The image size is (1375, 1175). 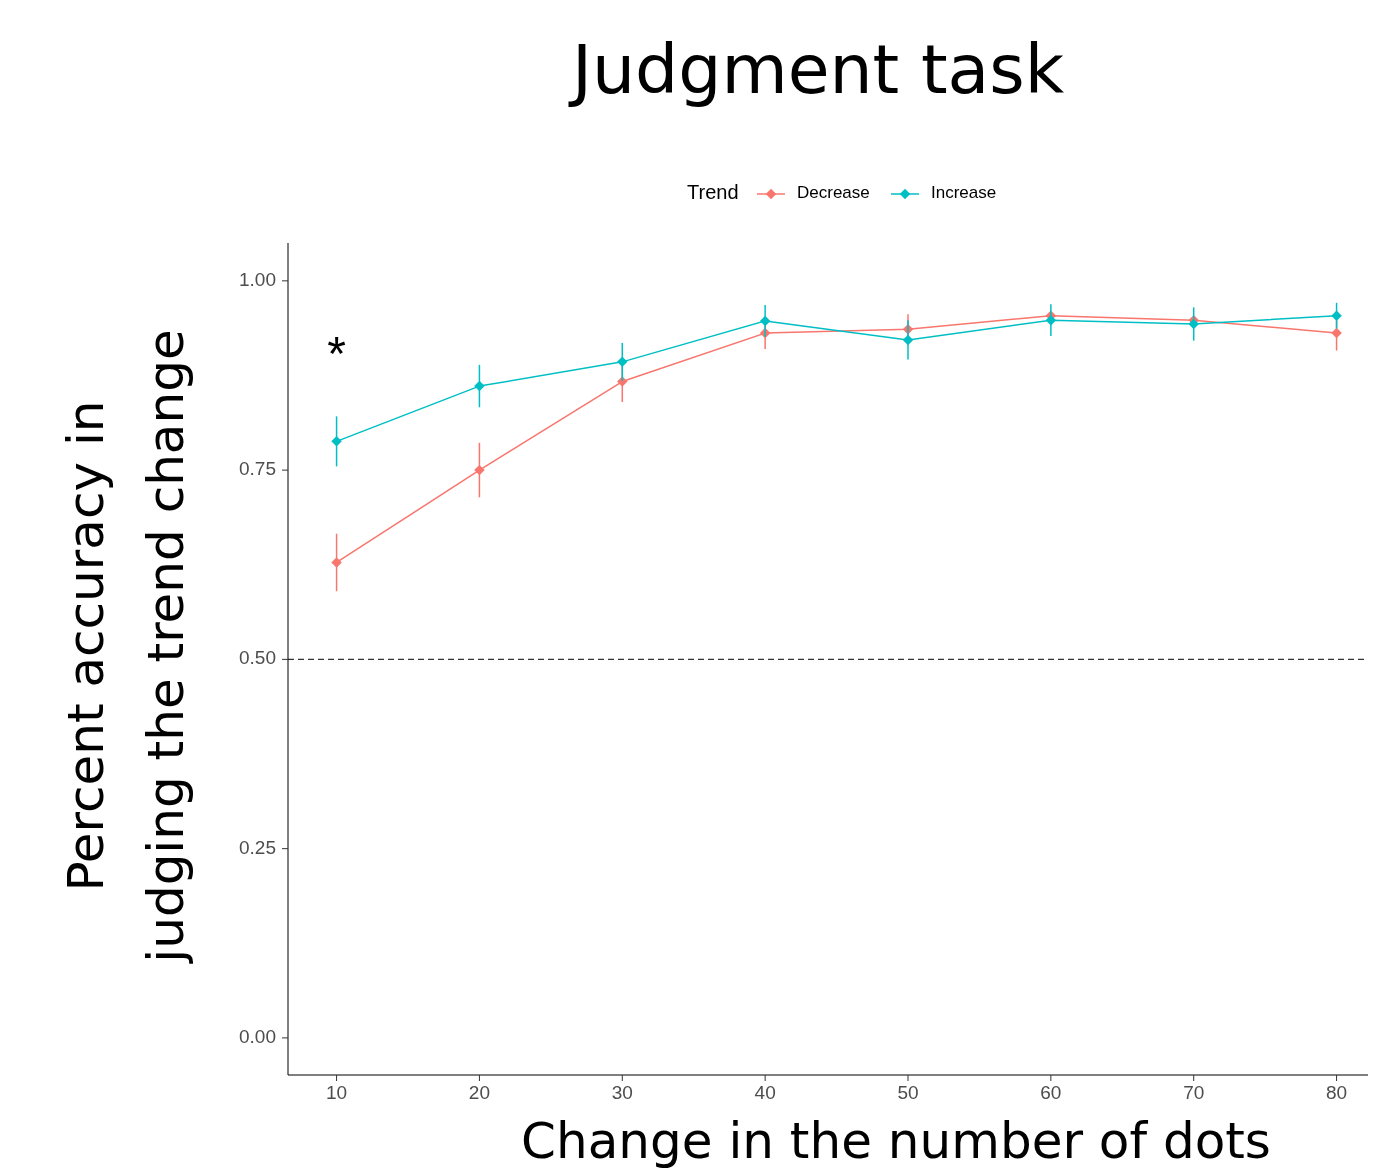 I want to click on x-tick-label: 60, so click(x=1051, y=1092).